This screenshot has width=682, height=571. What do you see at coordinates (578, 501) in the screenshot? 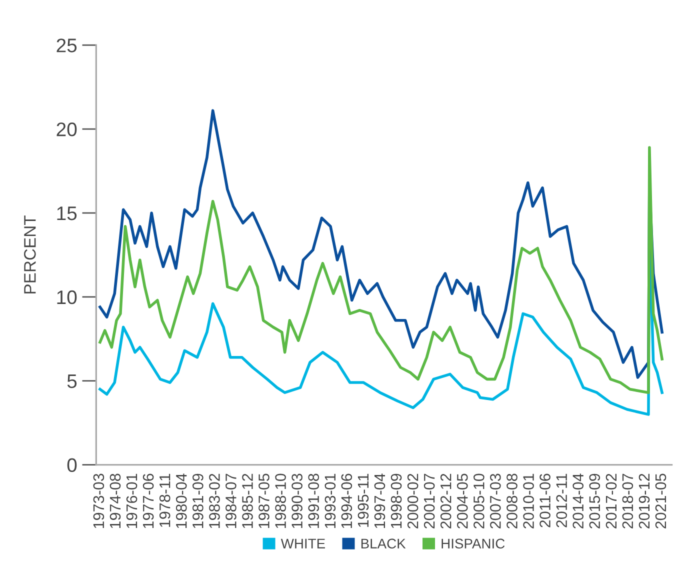
I see `x-tick-label: 2014-04` at bounding box center [578, 501].